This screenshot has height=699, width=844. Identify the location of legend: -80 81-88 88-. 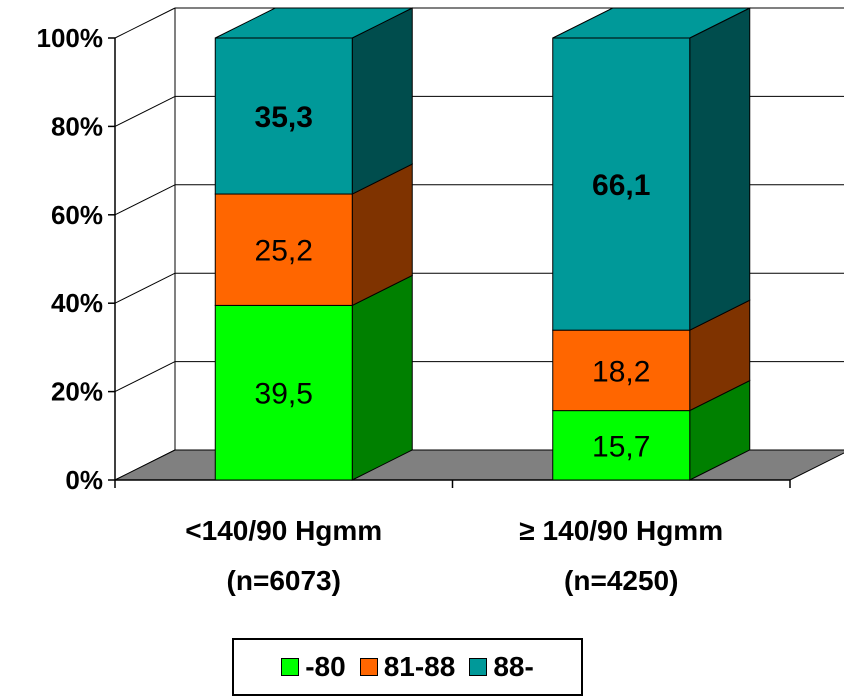
(407, 667).